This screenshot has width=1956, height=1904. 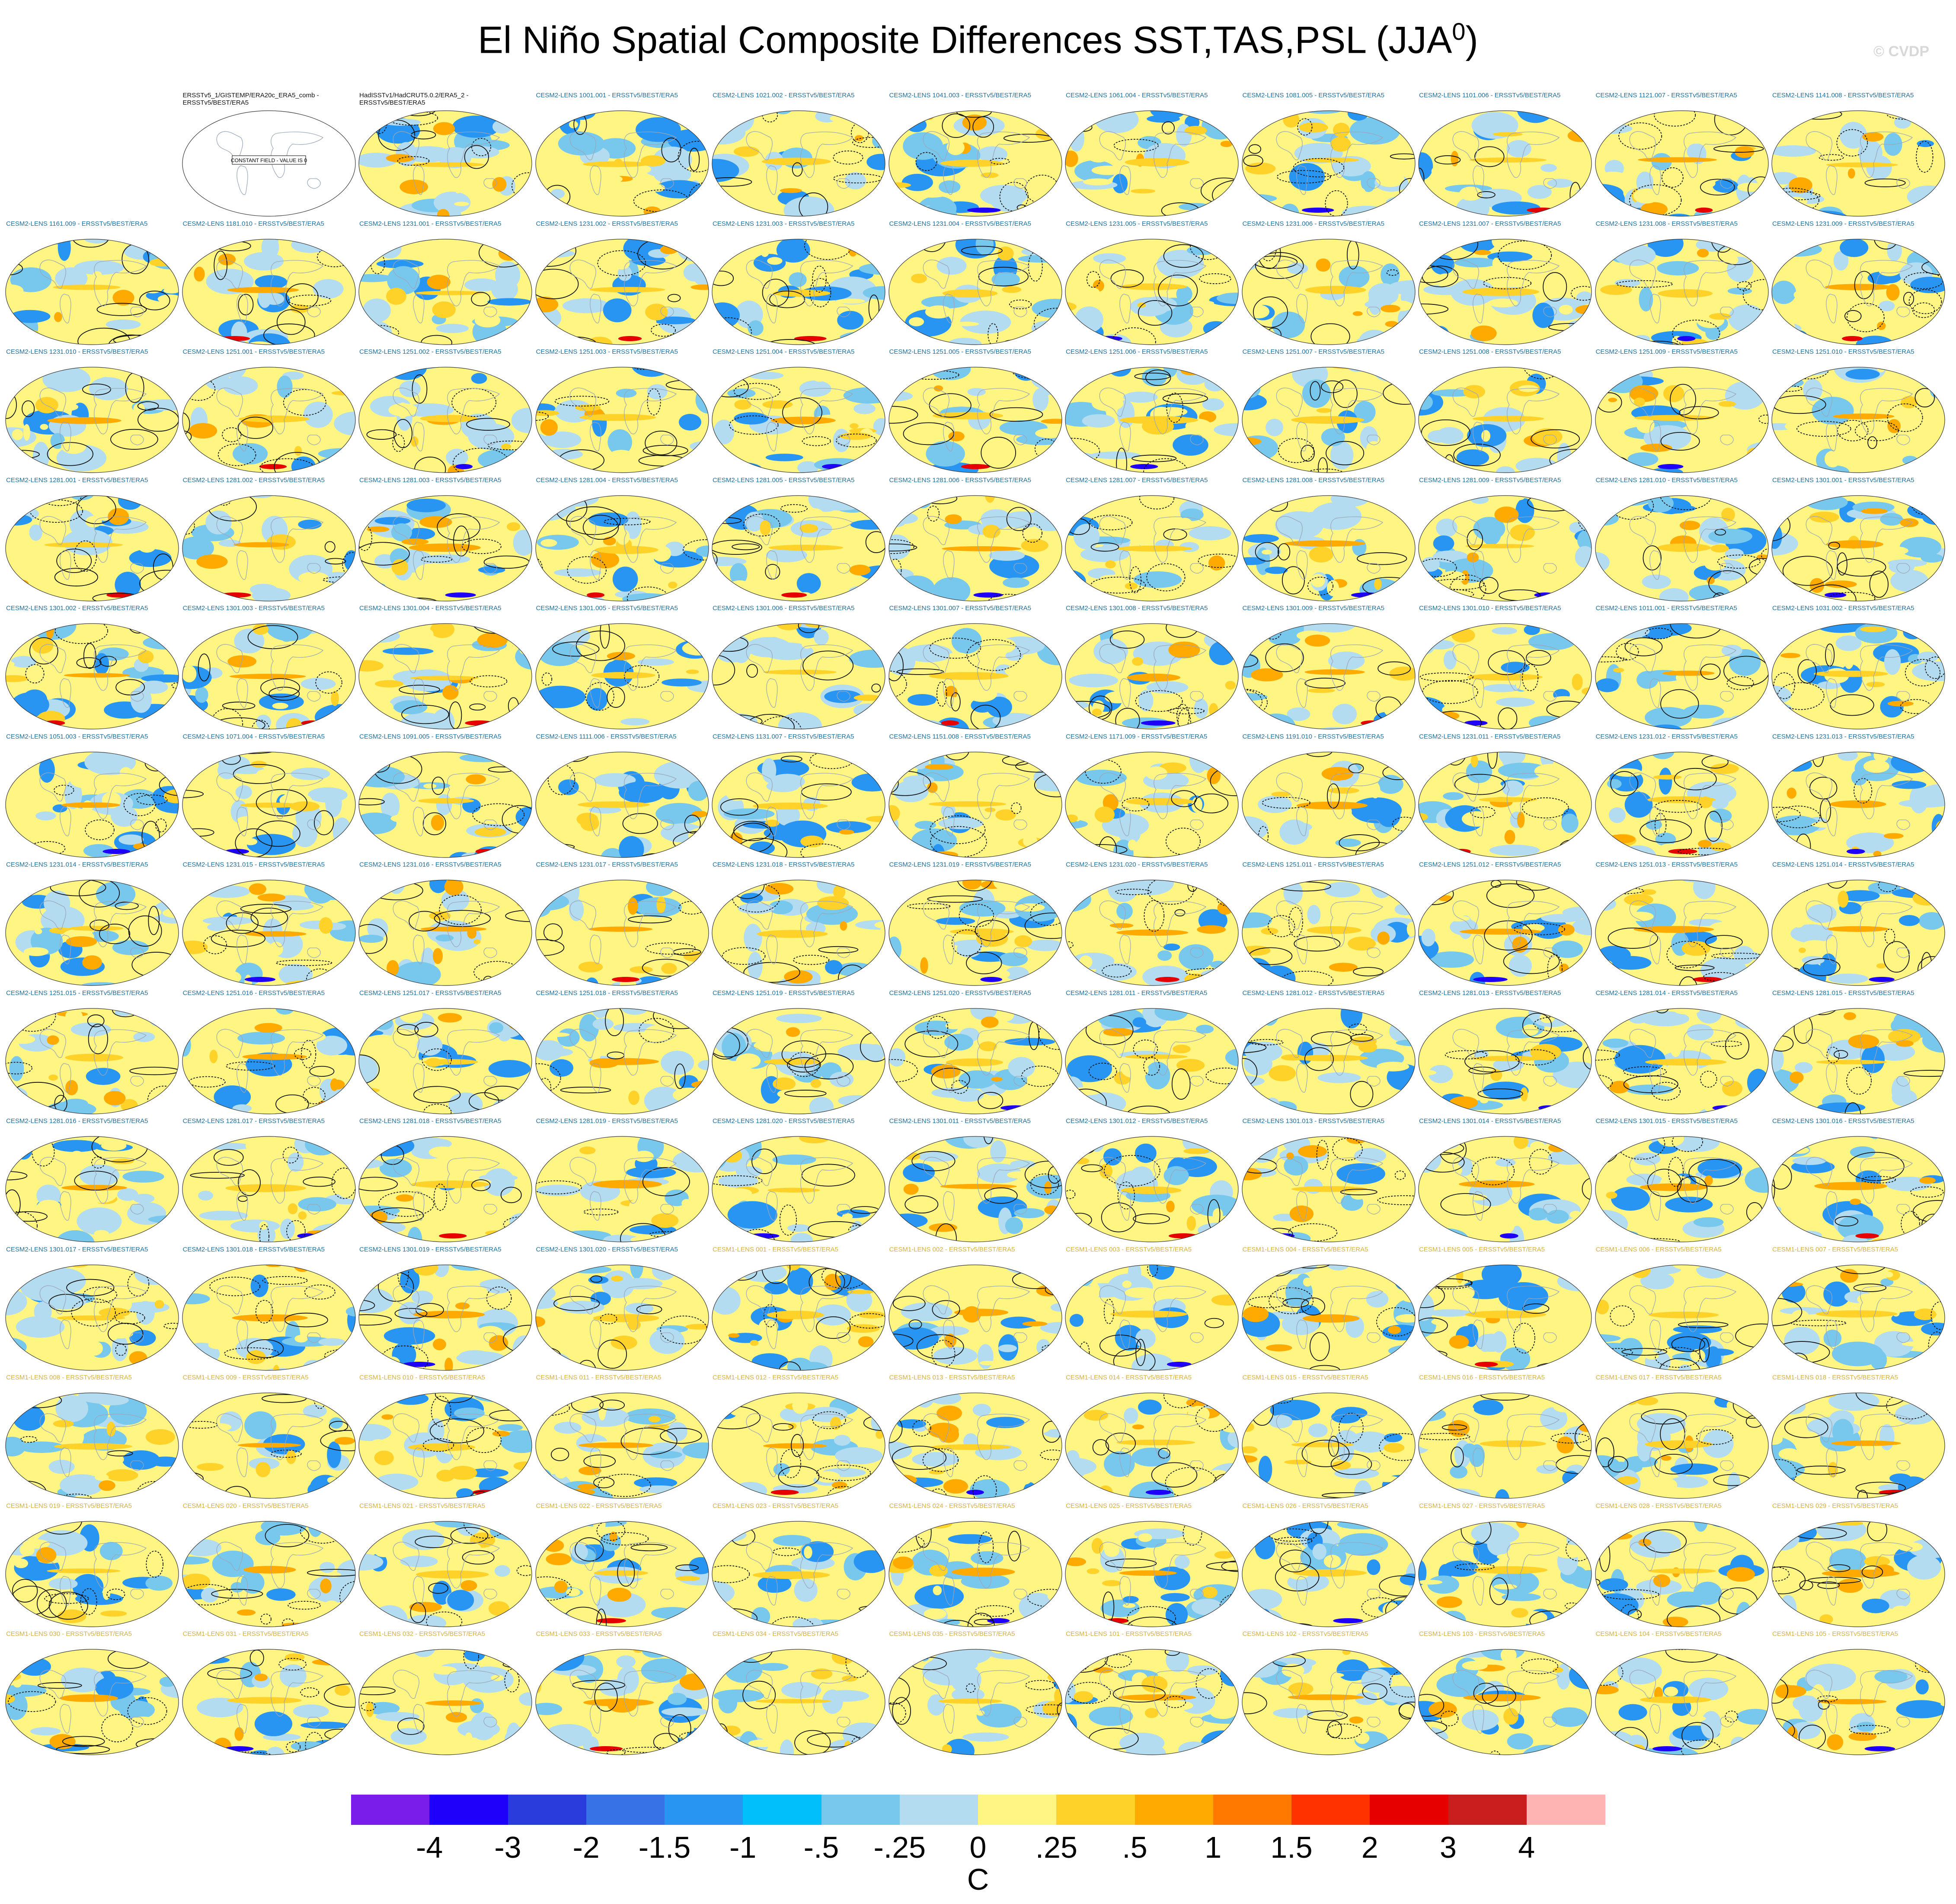 What do you see at coordinates (77, 480) in the screenshot?
I see `panel-title: CESM2-LENS 1281.001 - ERSSTv5/BEST/ERA5` at bounding box center [77, 480].